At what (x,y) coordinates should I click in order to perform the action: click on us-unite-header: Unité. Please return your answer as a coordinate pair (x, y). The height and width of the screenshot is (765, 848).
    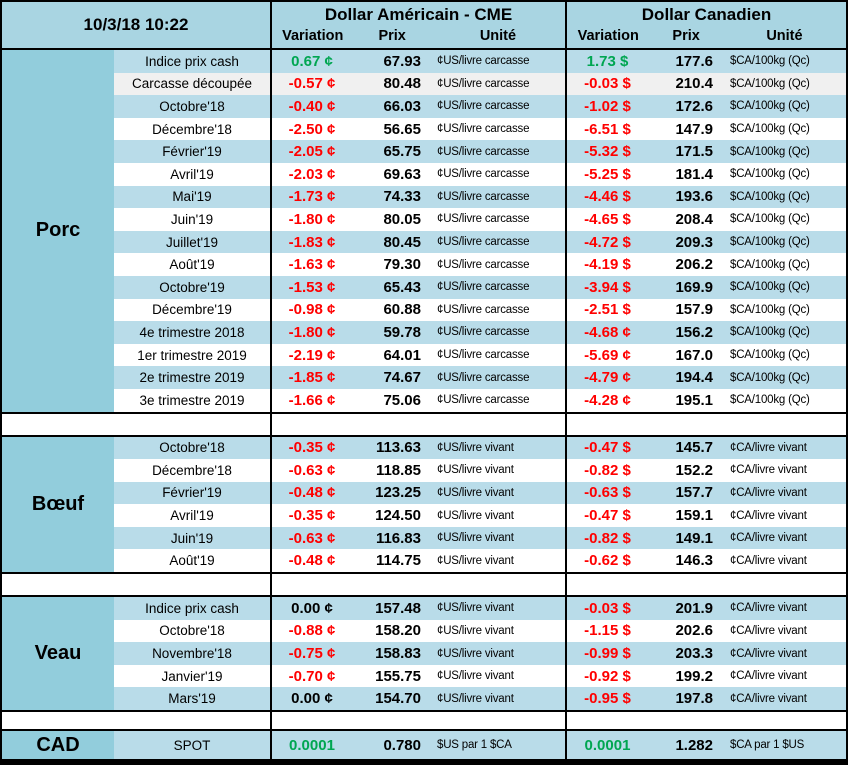
    Looking at the image, I should click on (498, 36).